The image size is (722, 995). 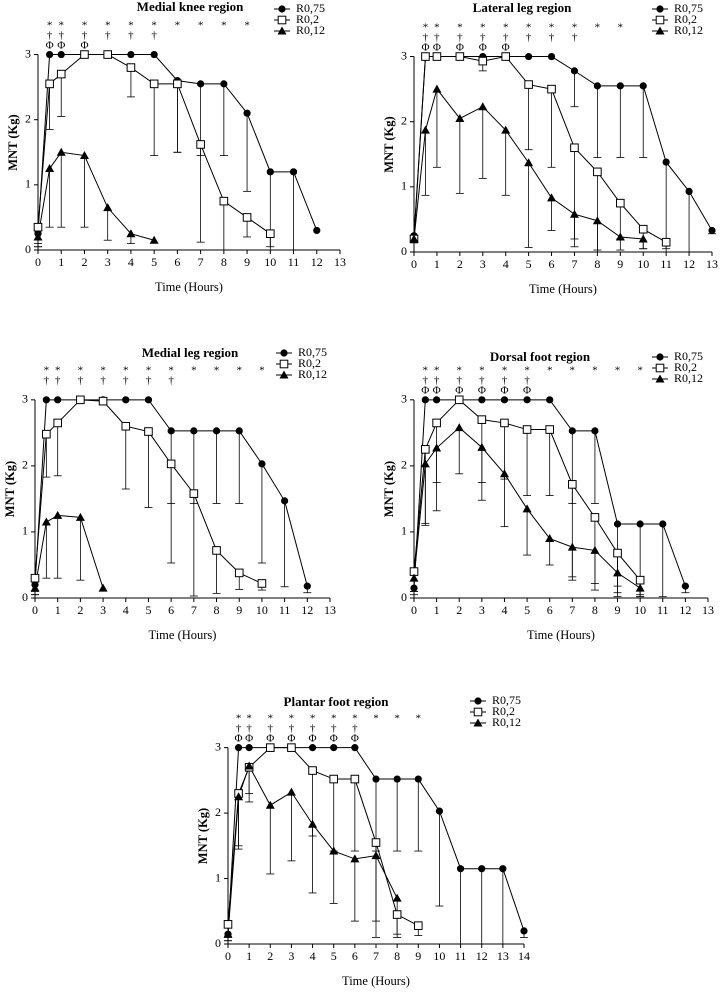 I want to click on x-tick-label: 9, so click(x=618, y=610).